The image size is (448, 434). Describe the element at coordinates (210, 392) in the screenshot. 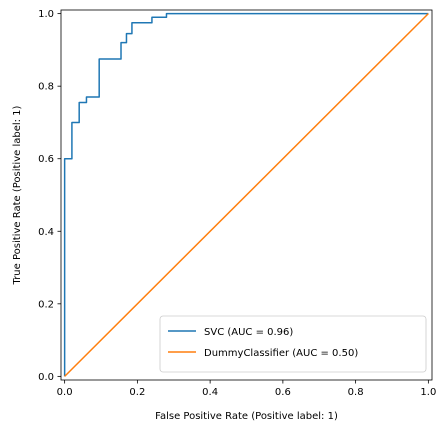

I see `x-tick-label: 0.4` at that location.